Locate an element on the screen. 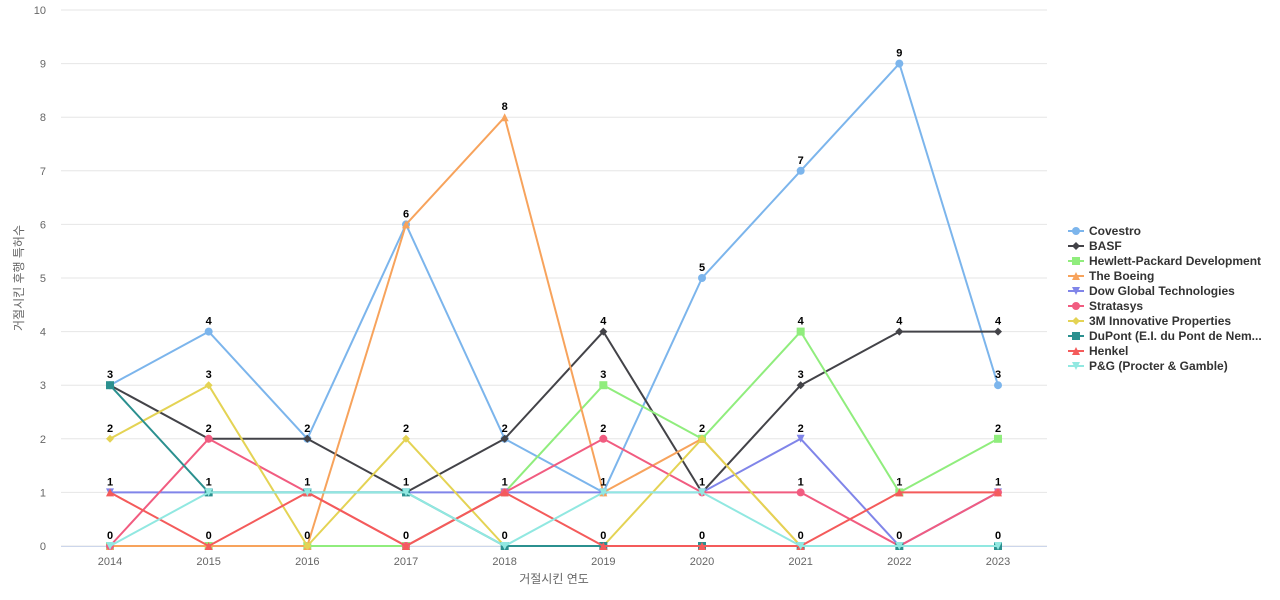 The width and height of the screenshot is (1280, 600). x-tick-label: 2019 is located at coordinates (603, 562).